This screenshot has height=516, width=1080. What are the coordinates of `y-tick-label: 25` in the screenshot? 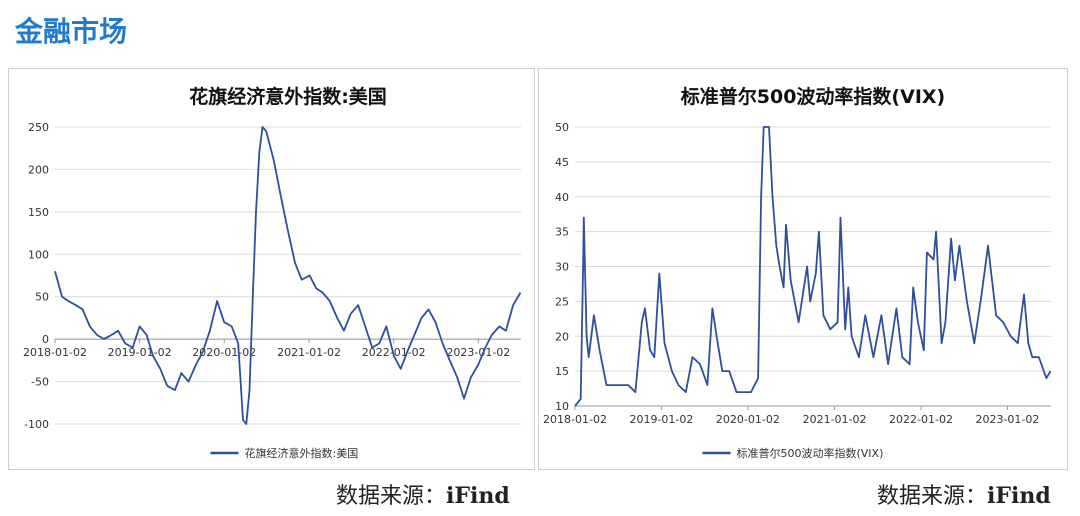 It's located at (562, 301).